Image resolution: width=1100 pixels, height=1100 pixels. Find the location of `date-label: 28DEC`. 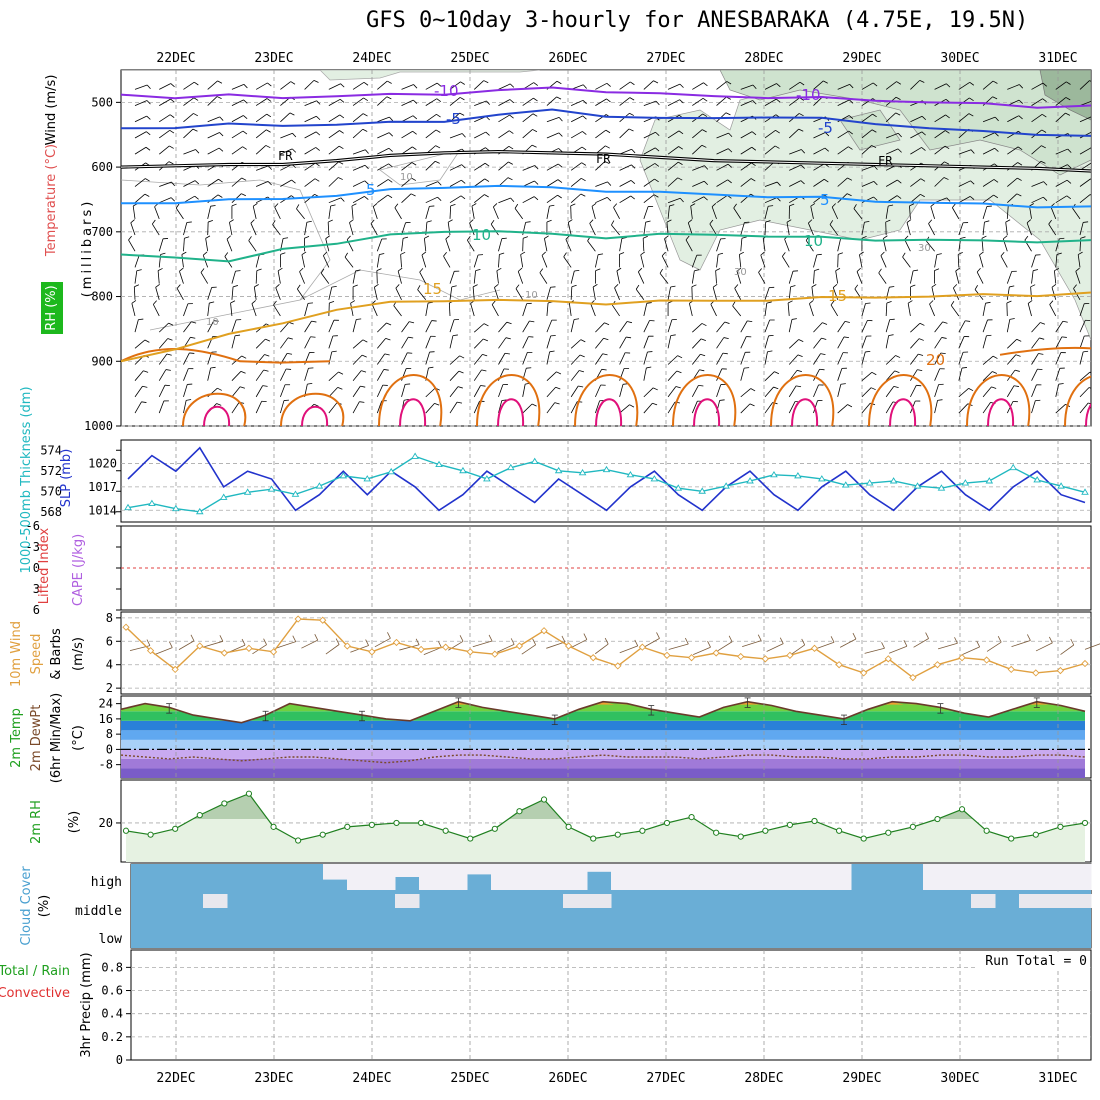

date-label: 28DEC is located at coordinates (763, 1078).